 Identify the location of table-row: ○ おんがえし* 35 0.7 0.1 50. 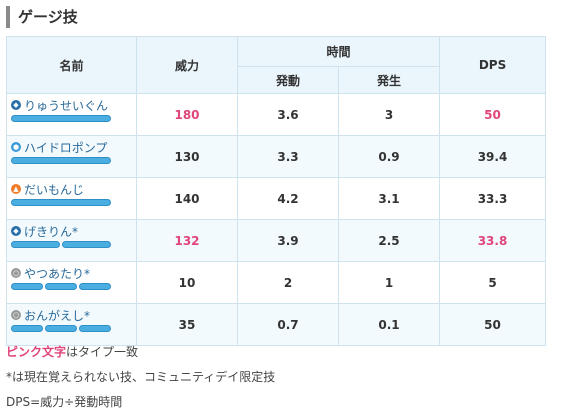
(276, 324).